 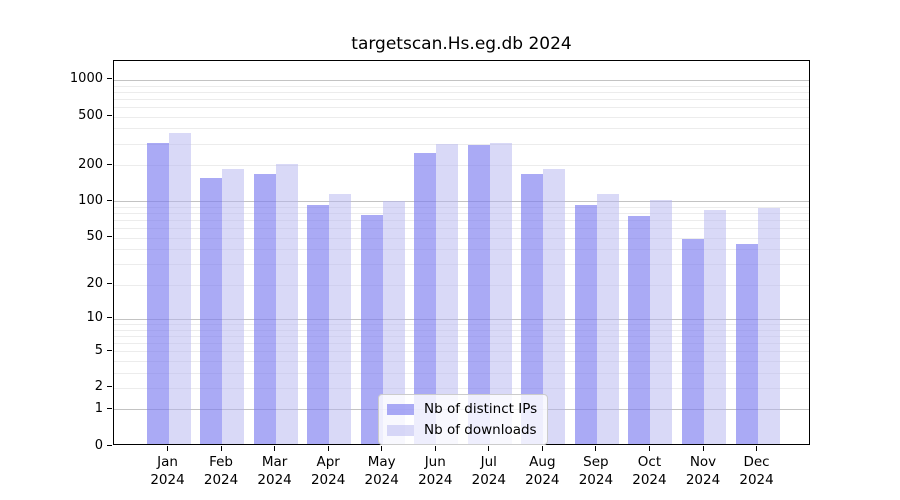 I want to click on bar-jan-distinct-ips, so click(x=157, y=293).